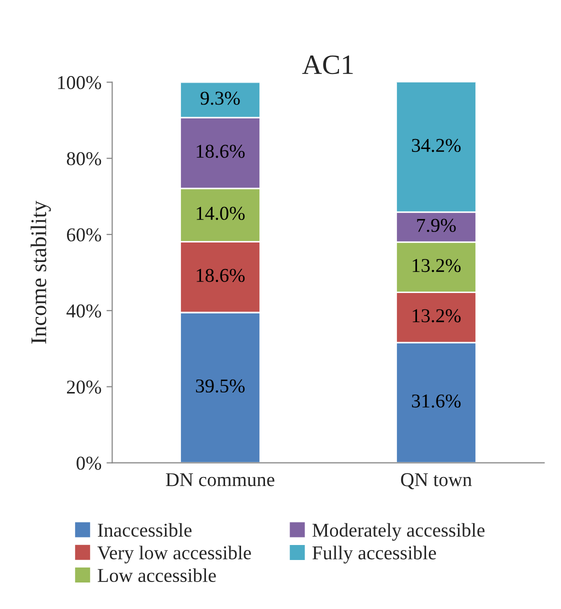  What do you see at coordinates (436, 145) in the screenshot?
I see `data-label: 34.2%` at bounding box center [436, 145].